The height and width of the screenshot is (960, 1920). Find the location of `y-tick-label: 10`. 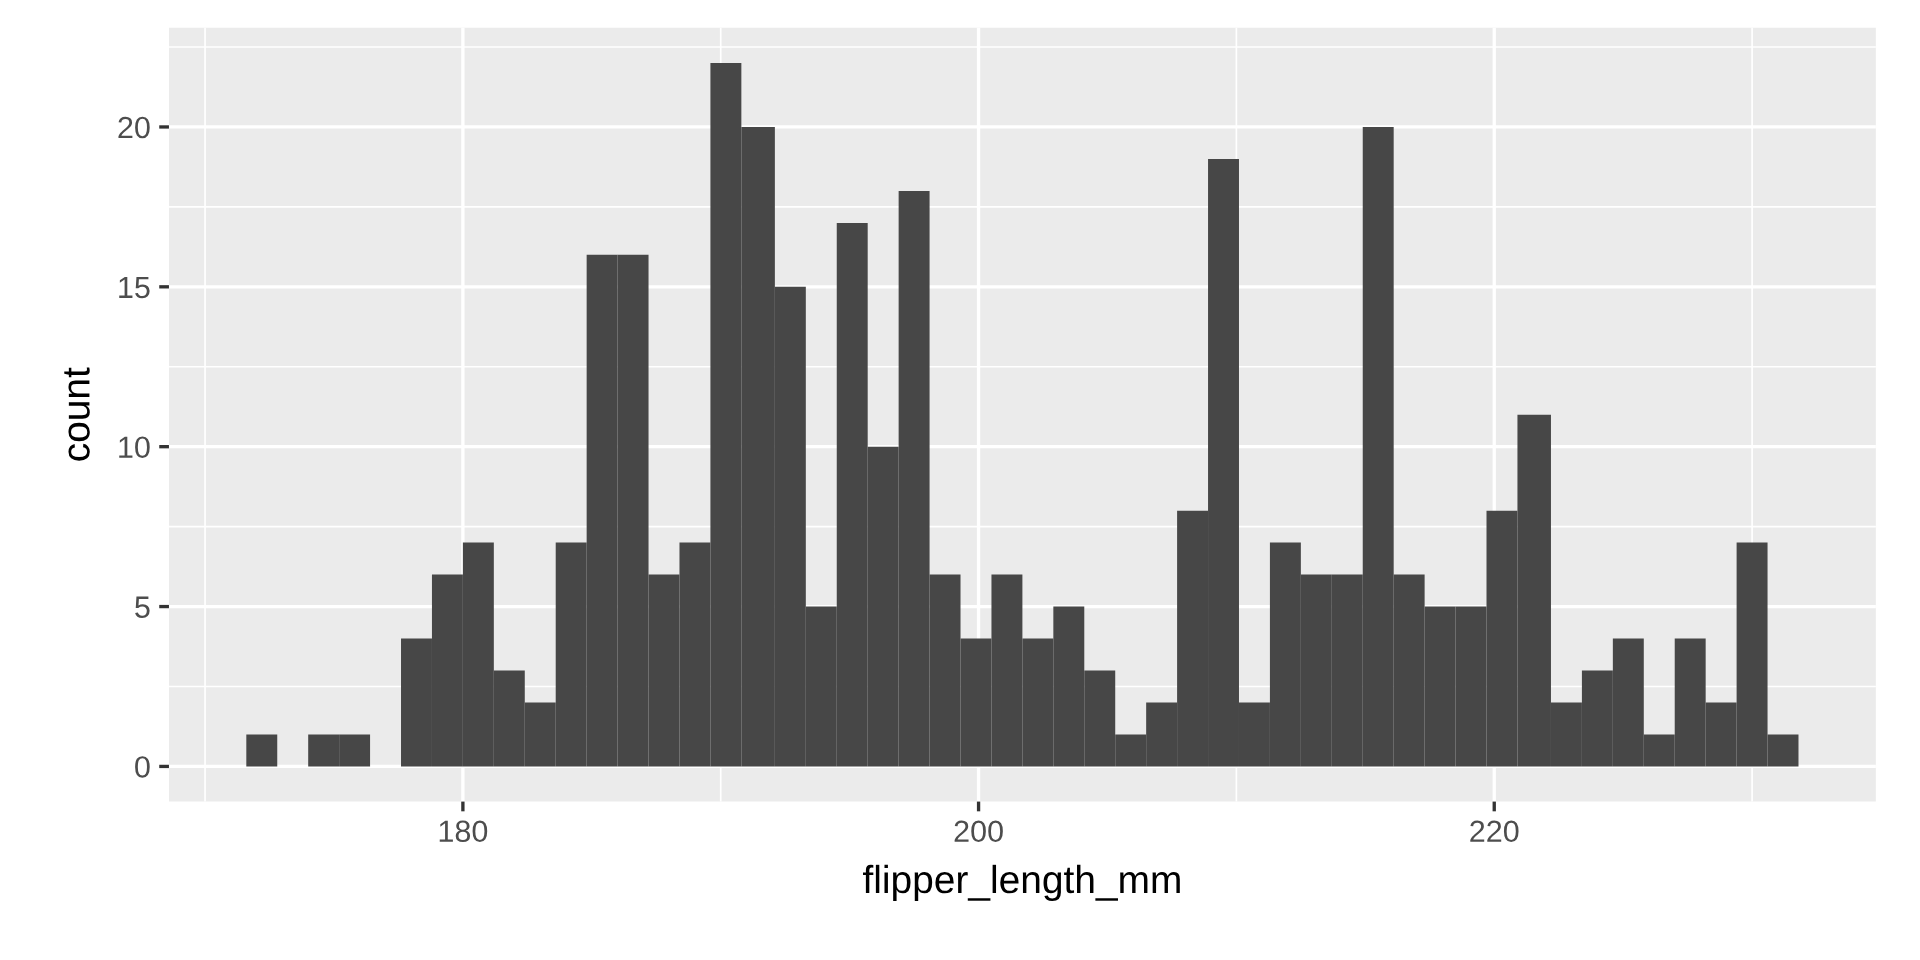

y-tick-label: 10 is located at coordinates (134, 447).